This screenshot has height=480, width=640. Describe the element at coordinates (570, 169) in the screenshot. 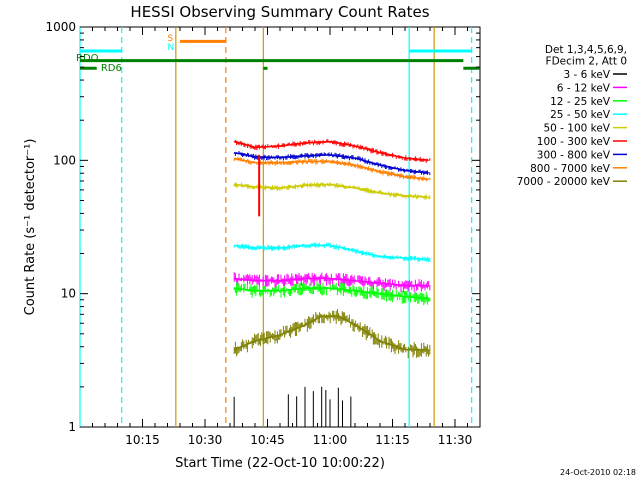

I see `legend-entry-label: 800 - 7000 keV` at that location.